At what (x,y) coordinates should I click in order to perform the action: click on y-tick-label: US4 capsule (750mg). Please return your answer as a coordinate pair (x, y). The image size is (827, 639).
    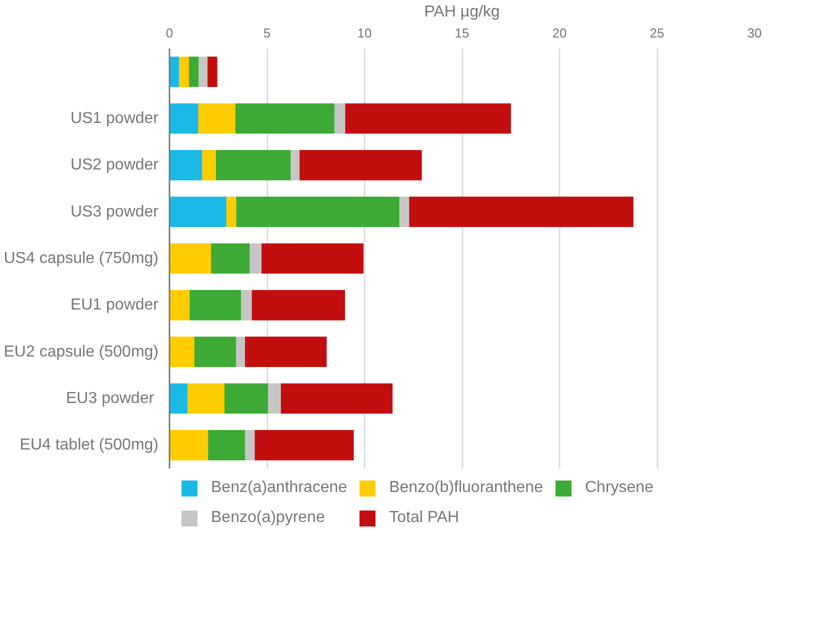
    Looking at the image, I should click on (81, 258).